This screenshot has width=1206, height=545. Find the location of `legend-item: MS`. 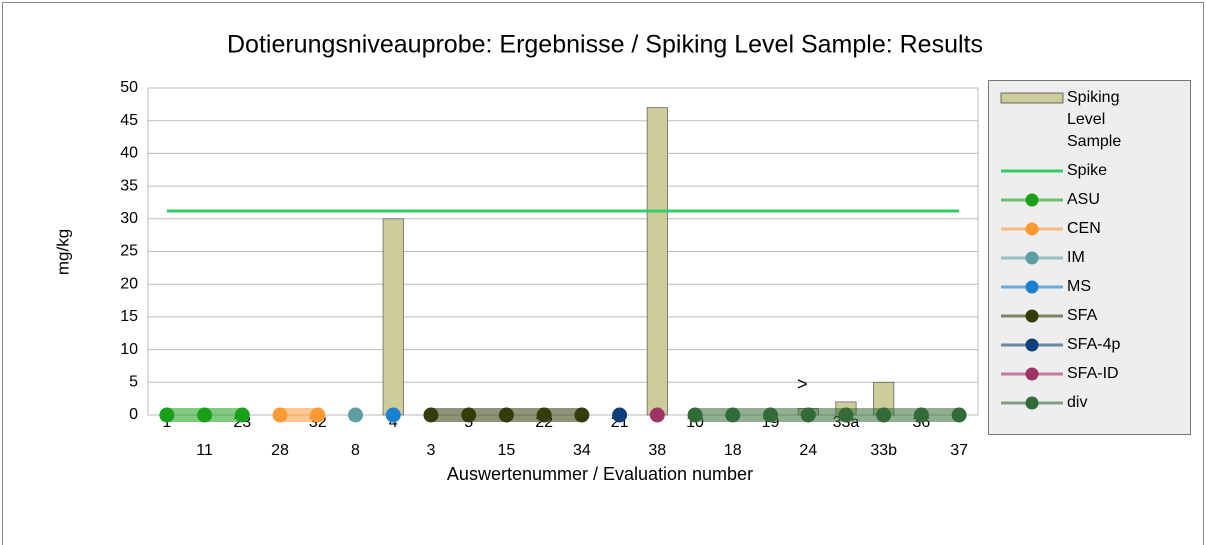

legend-item: MS is located at coordinates (1089, 287).